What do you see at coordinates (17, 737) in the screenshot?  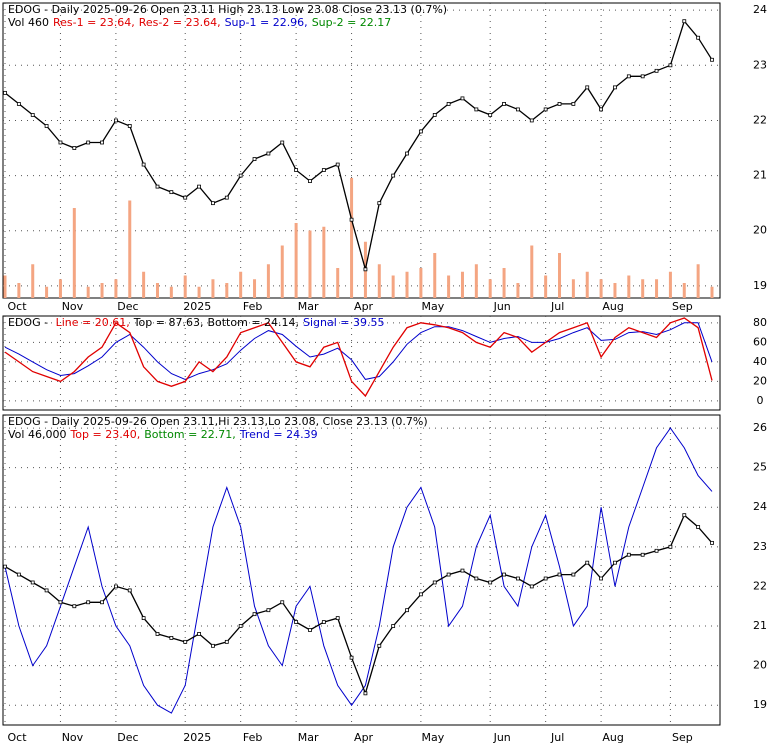 I see `x-tick-label: Oct` at bounding box center [17, 737].